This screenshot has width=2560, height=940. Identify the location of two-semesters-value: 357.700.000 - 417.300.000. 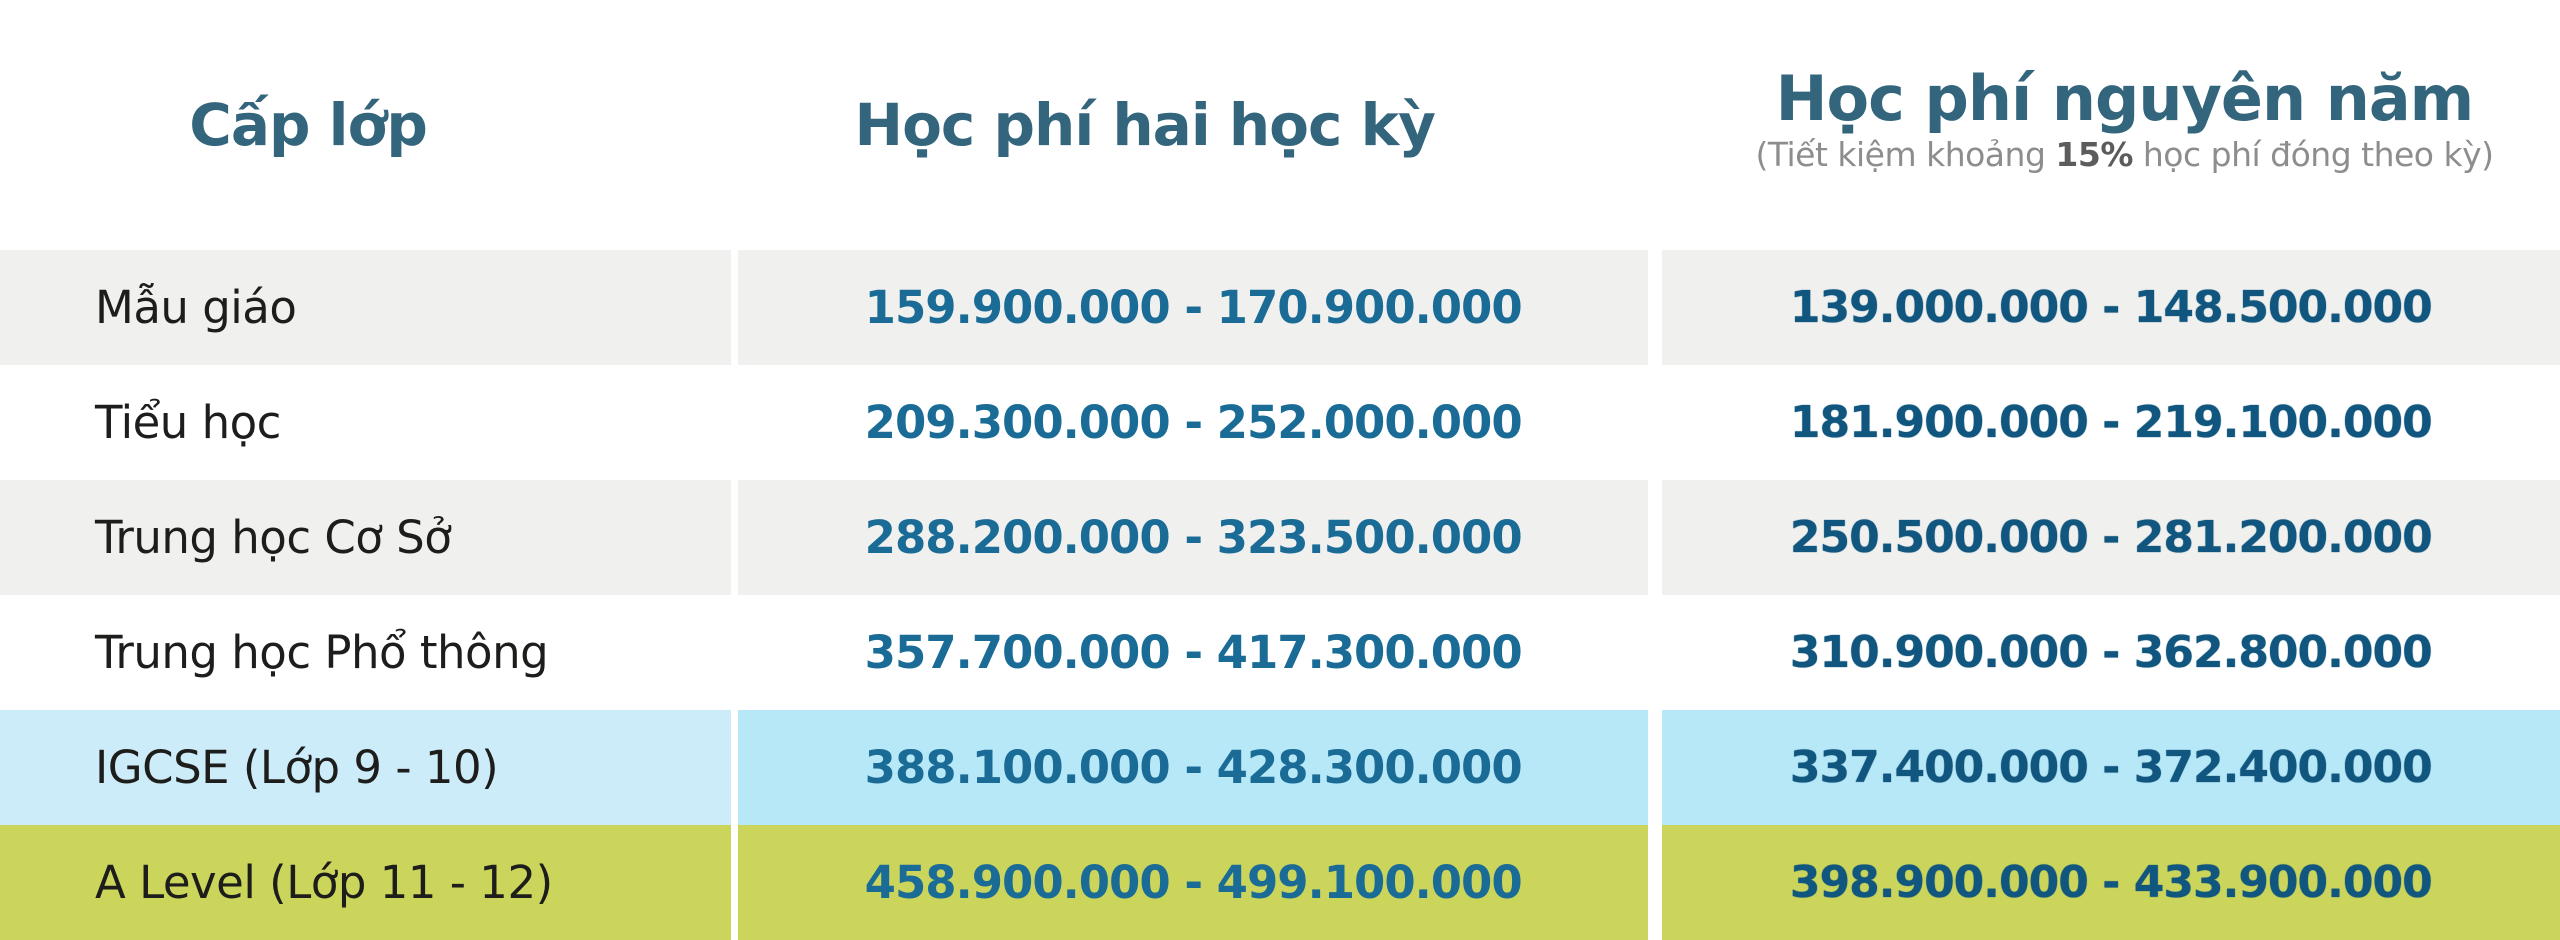
(1193, 652).